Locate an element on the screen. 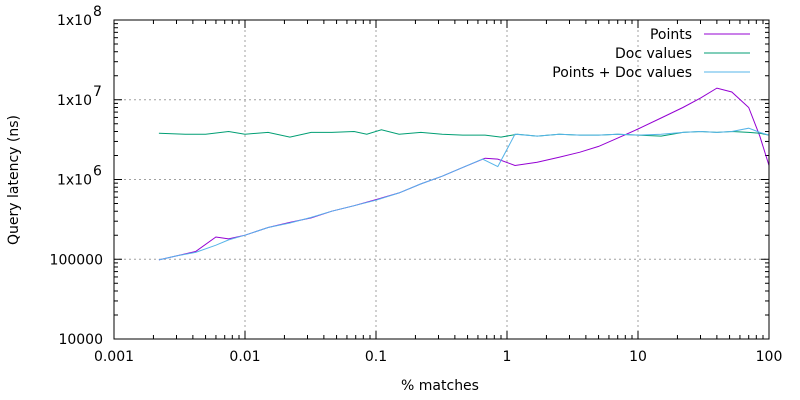 Image resolution: width=800 pixels, height=400 pixels. x-tick-label: 0.1 is located at coordinates (376, 357).